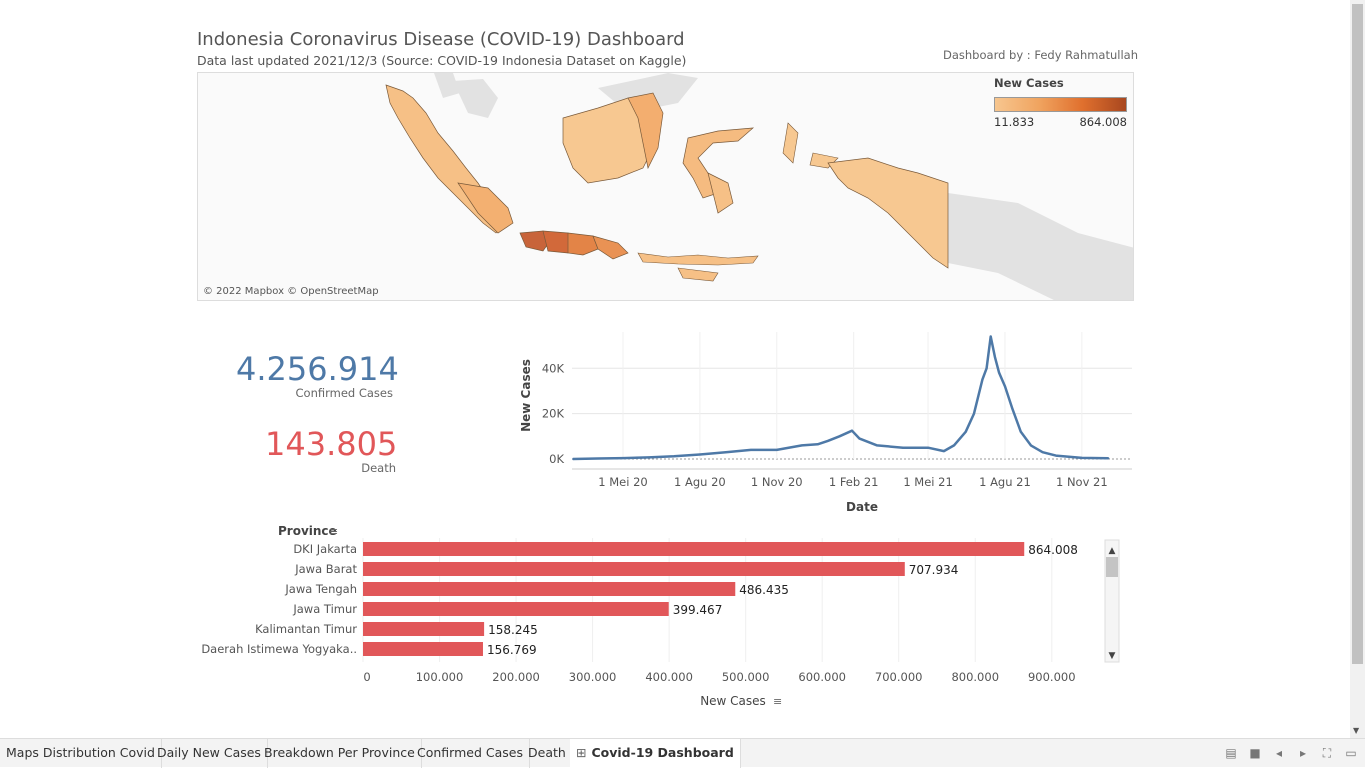 This screenshot has height=768, width=1365. What do you see at coordinates (1327, 753) in the screenshot?
I see `fit-icon: ⛶` at bounding box center [1327, 753].